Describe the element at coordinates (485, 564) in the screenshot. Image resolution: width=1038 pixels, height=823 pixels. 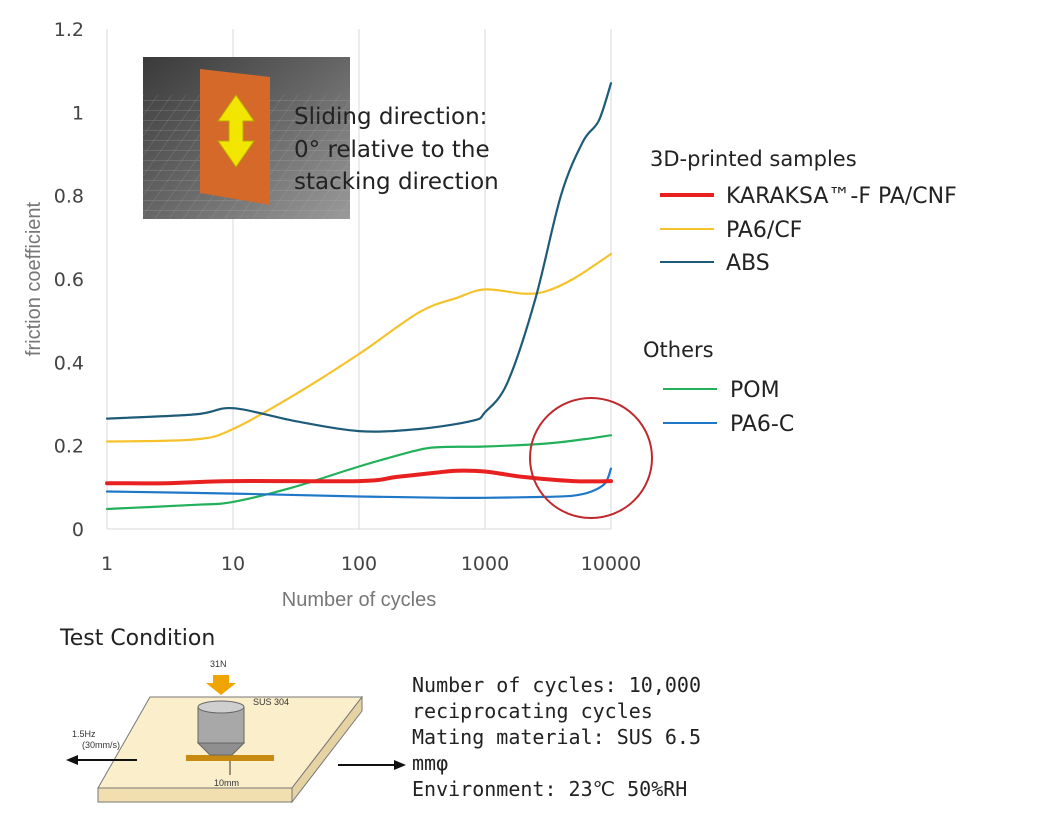
I see `x-tick-3: 1000` at that location.